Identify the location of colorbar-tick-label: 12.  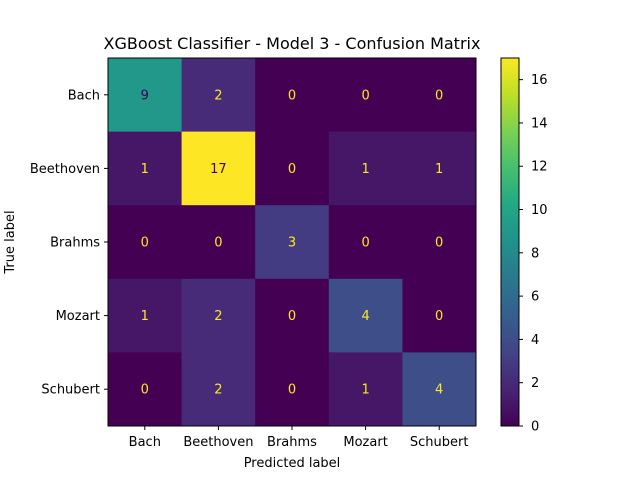
(539, 167).